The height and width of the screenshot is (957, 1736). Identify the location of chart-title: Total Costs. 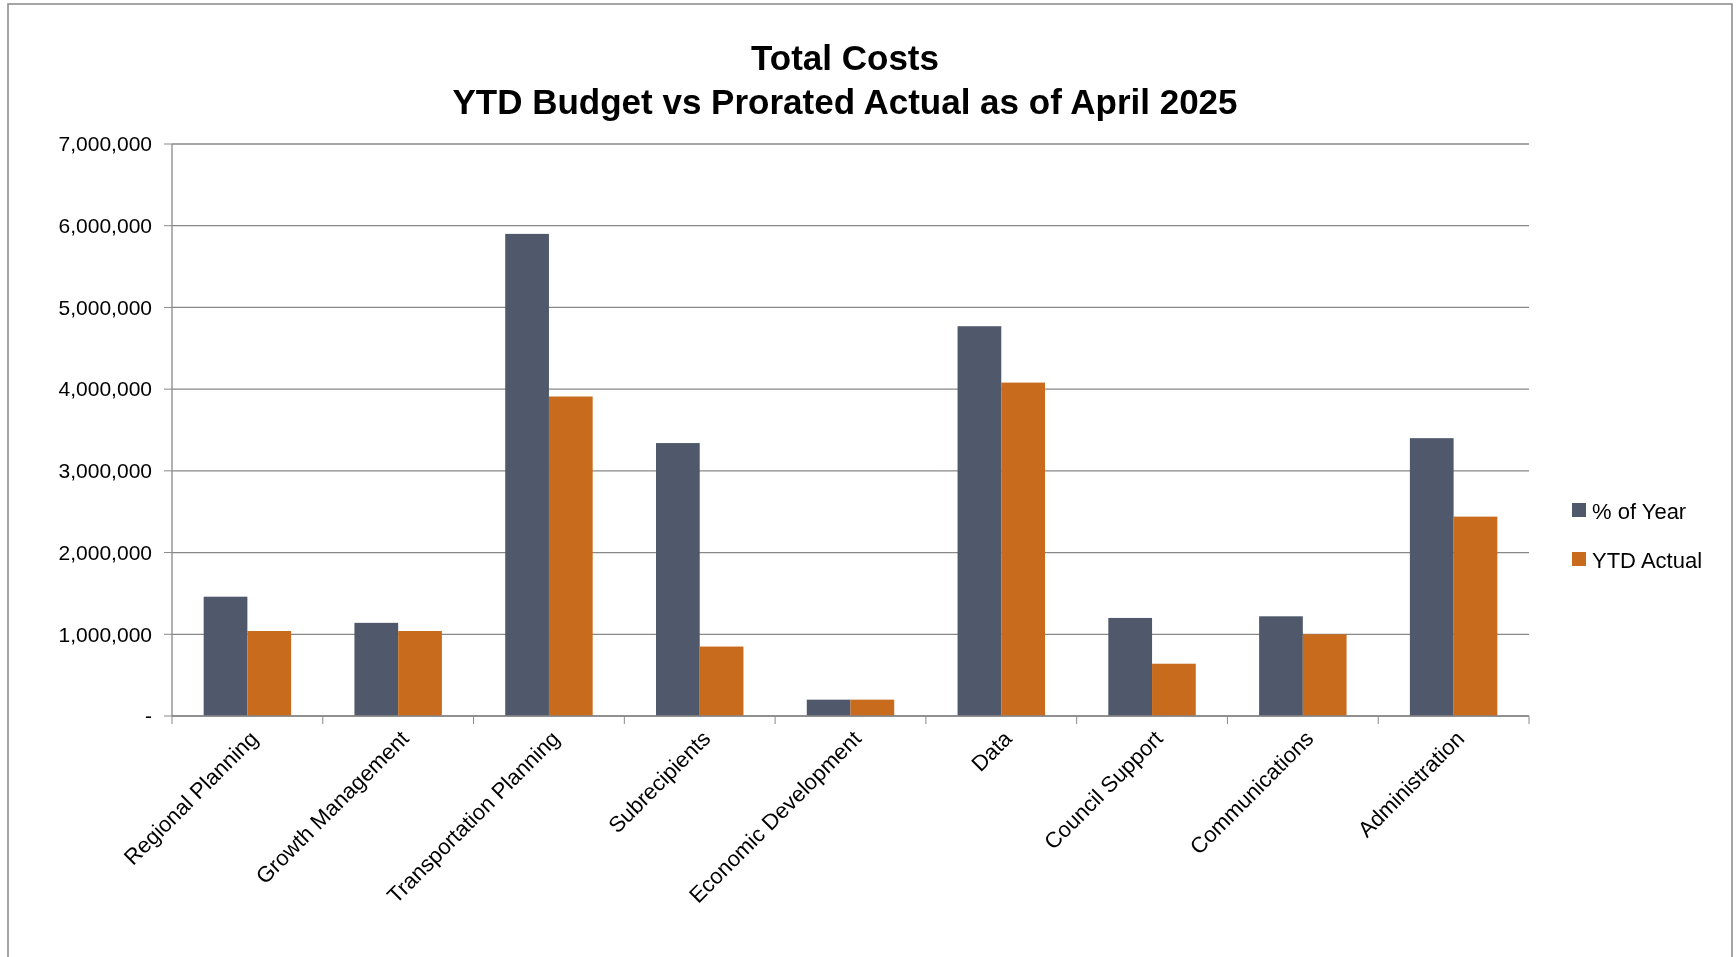
(845, 57).